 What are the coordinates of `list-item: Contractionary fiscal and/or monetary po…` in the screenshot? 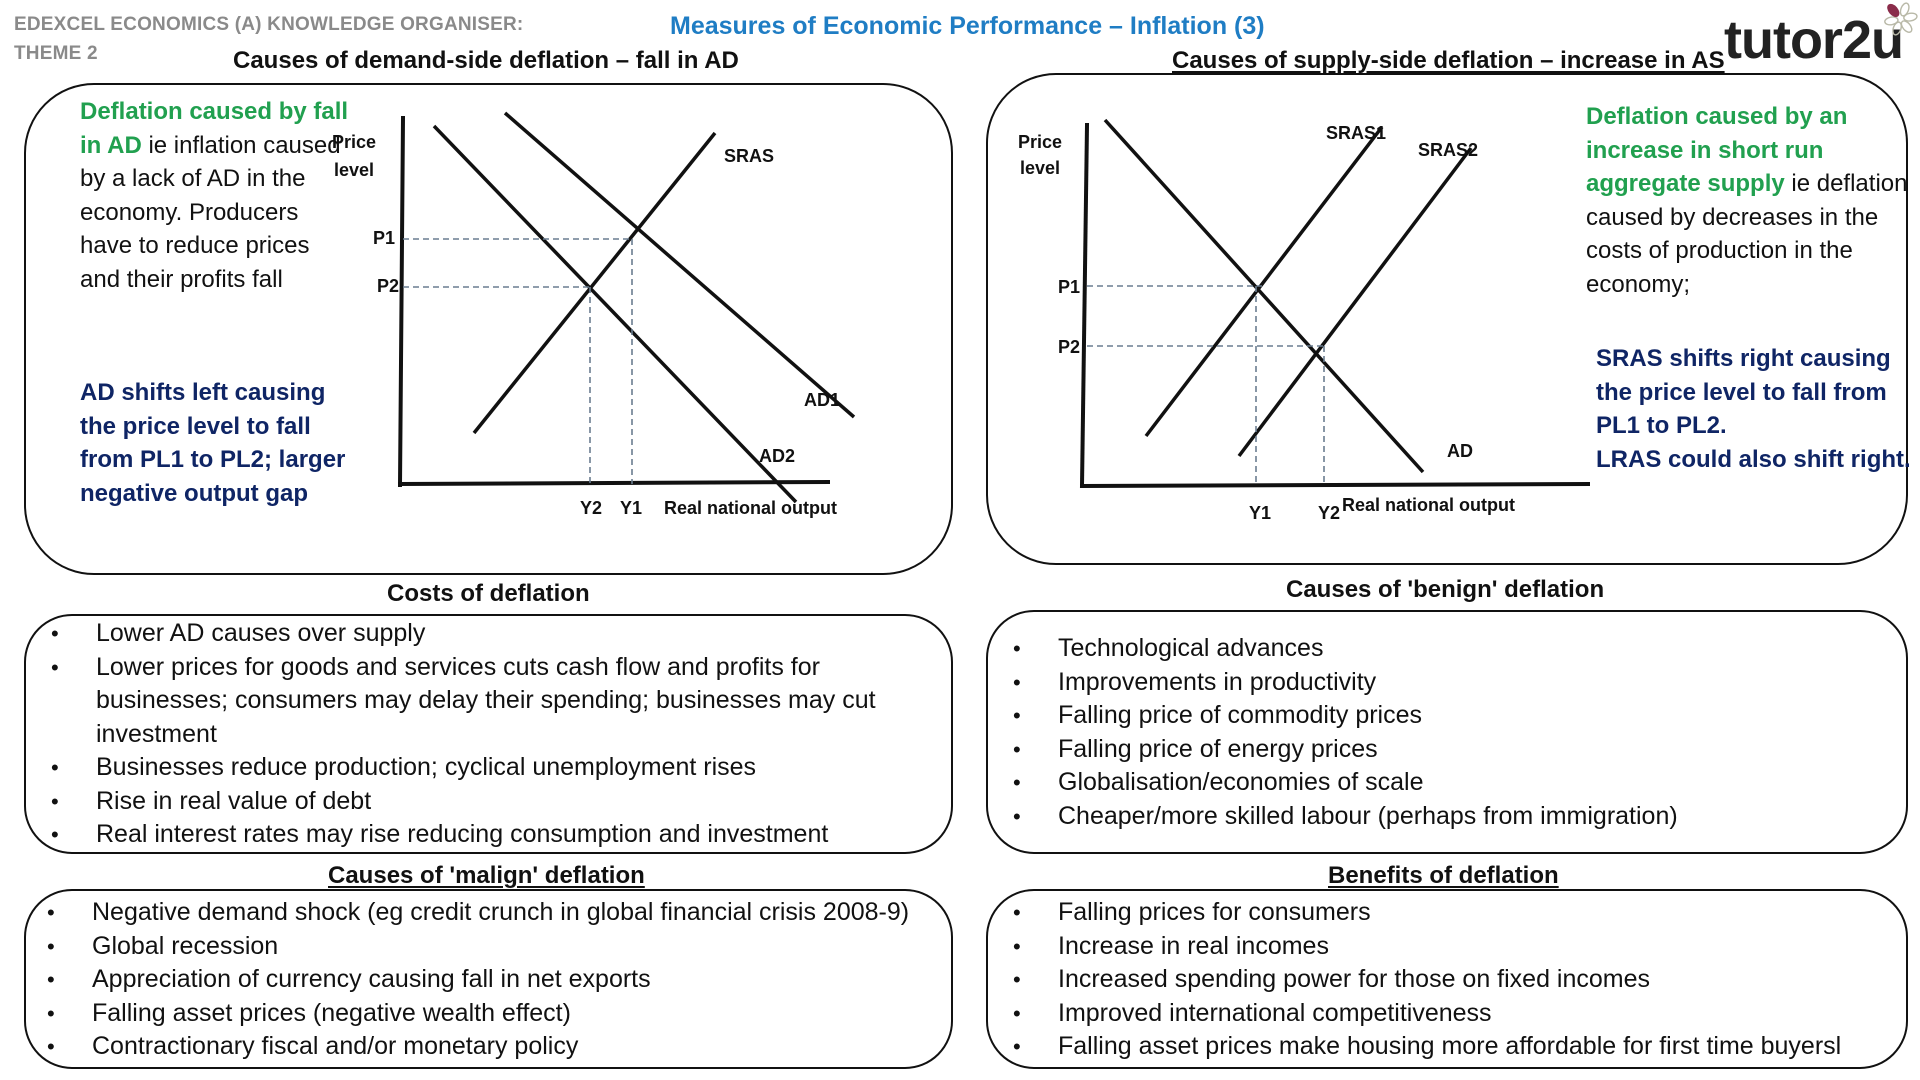 It's located at (480, 1047).